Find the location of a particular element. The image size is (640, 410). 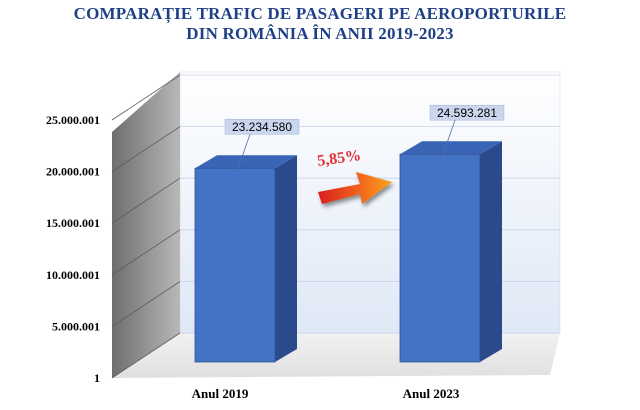

category-label: Anul 2019 is located at coordinates (220, 393).